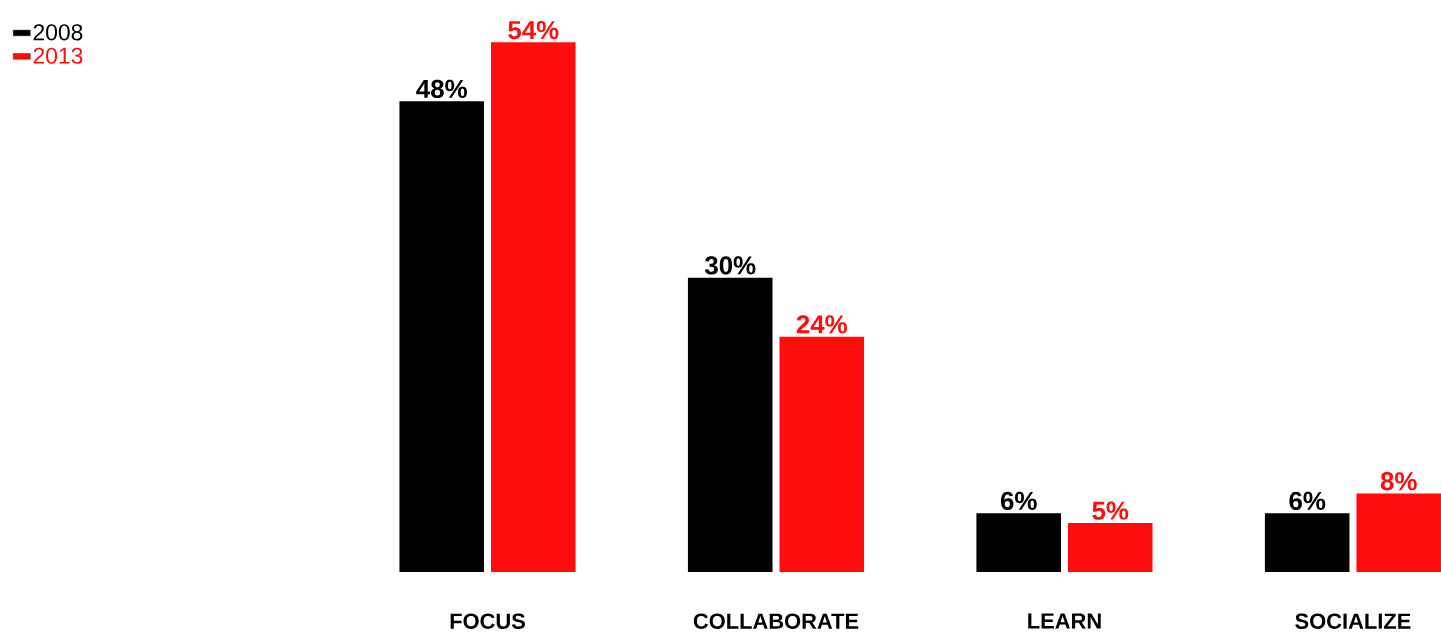 The height and width of the screenshot is (644, 1441). I want to click on data-label: 5%, so click(1110, 510).